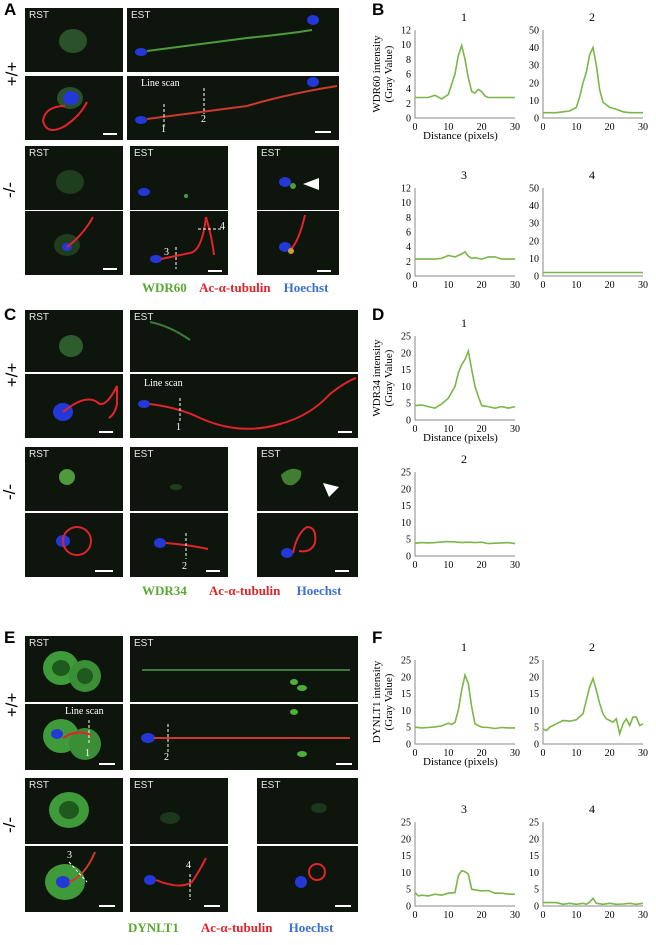 Image resolution: width=656 pixels, height=945 pixels. I want to click on scan-number: 2, so click(203, 119).